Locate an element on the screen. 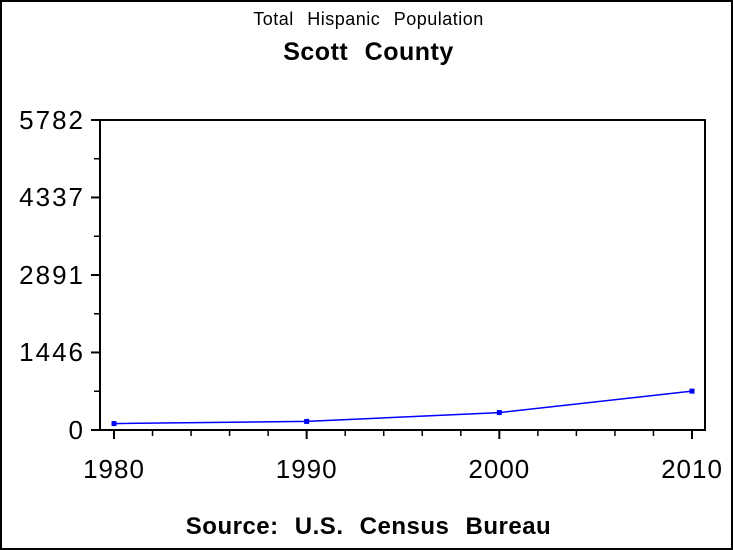 Image resolution: width=733 pixels, height=550 pixels. chart-title: Total Hispanic Population is located at coordinates (368, 19).